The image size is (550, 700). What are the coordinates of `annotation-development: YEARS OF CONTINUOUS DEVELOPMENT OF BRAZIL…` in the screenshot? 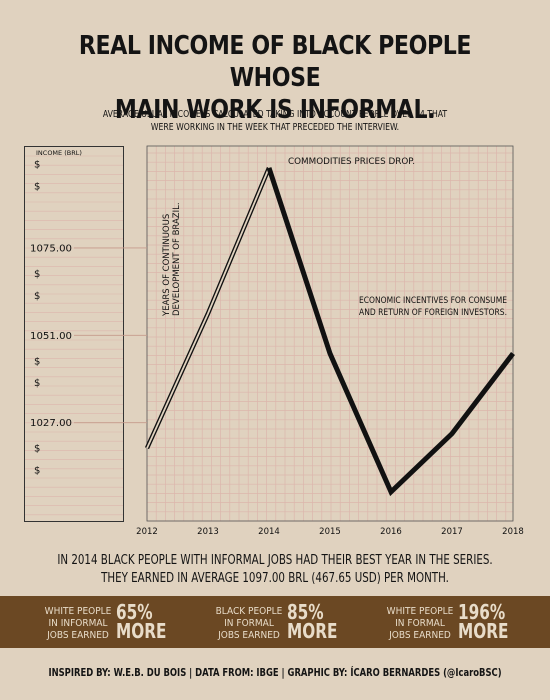 It's located at (172, 259).